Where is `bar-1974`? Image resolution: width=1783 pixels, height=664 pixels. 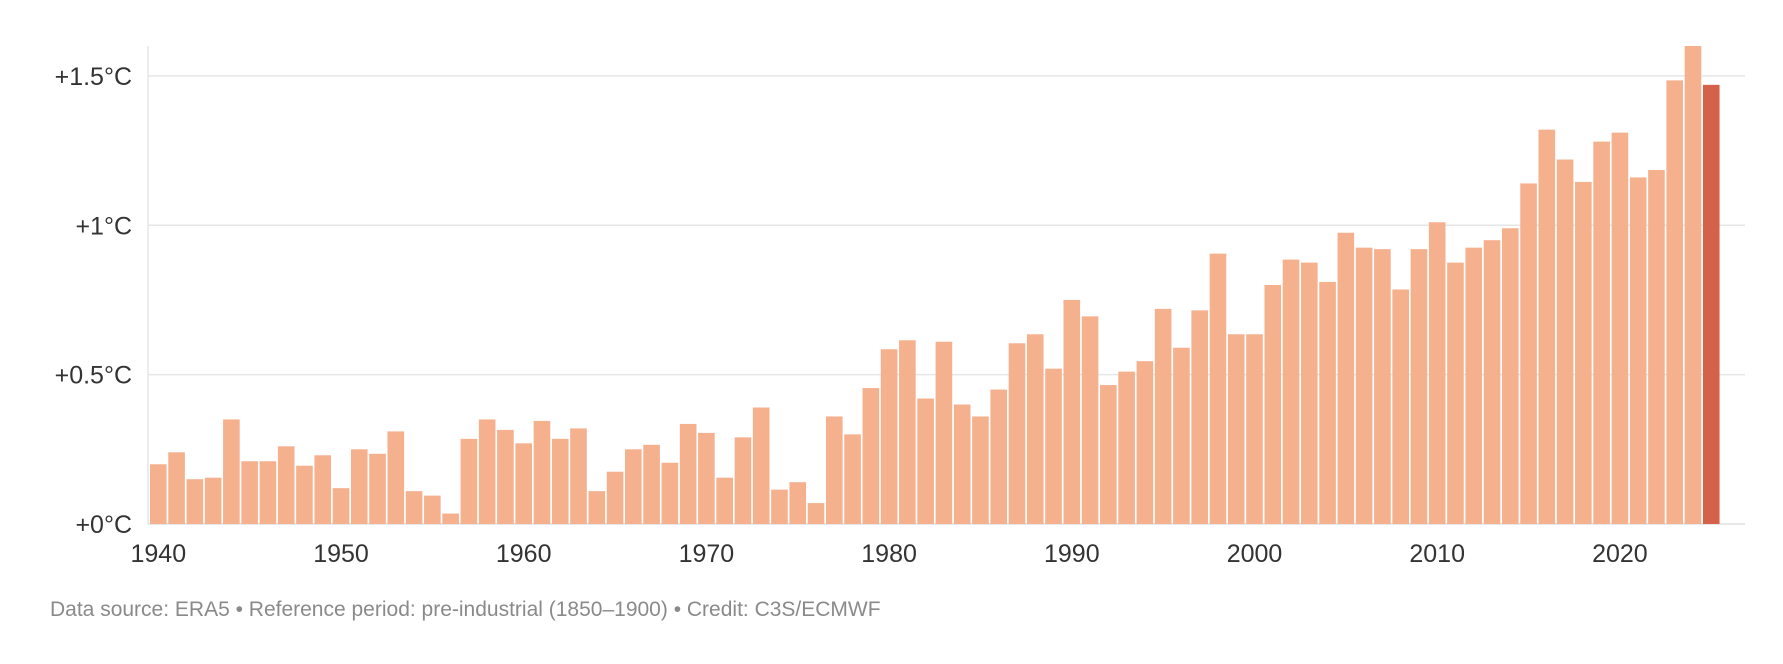
bar-1974 is located at coordinates (779, 506).